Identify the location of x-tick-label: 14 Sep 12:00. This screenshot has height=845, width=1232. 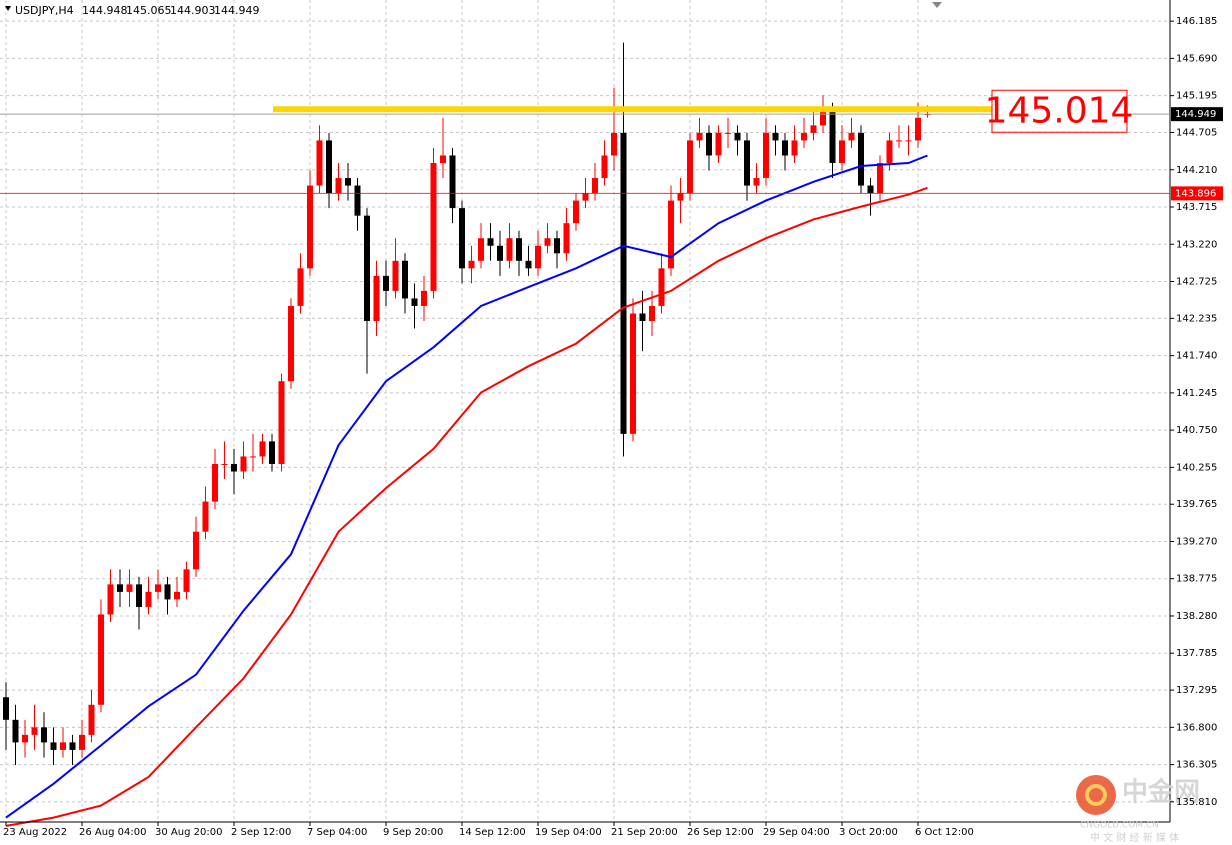
(492, 832).